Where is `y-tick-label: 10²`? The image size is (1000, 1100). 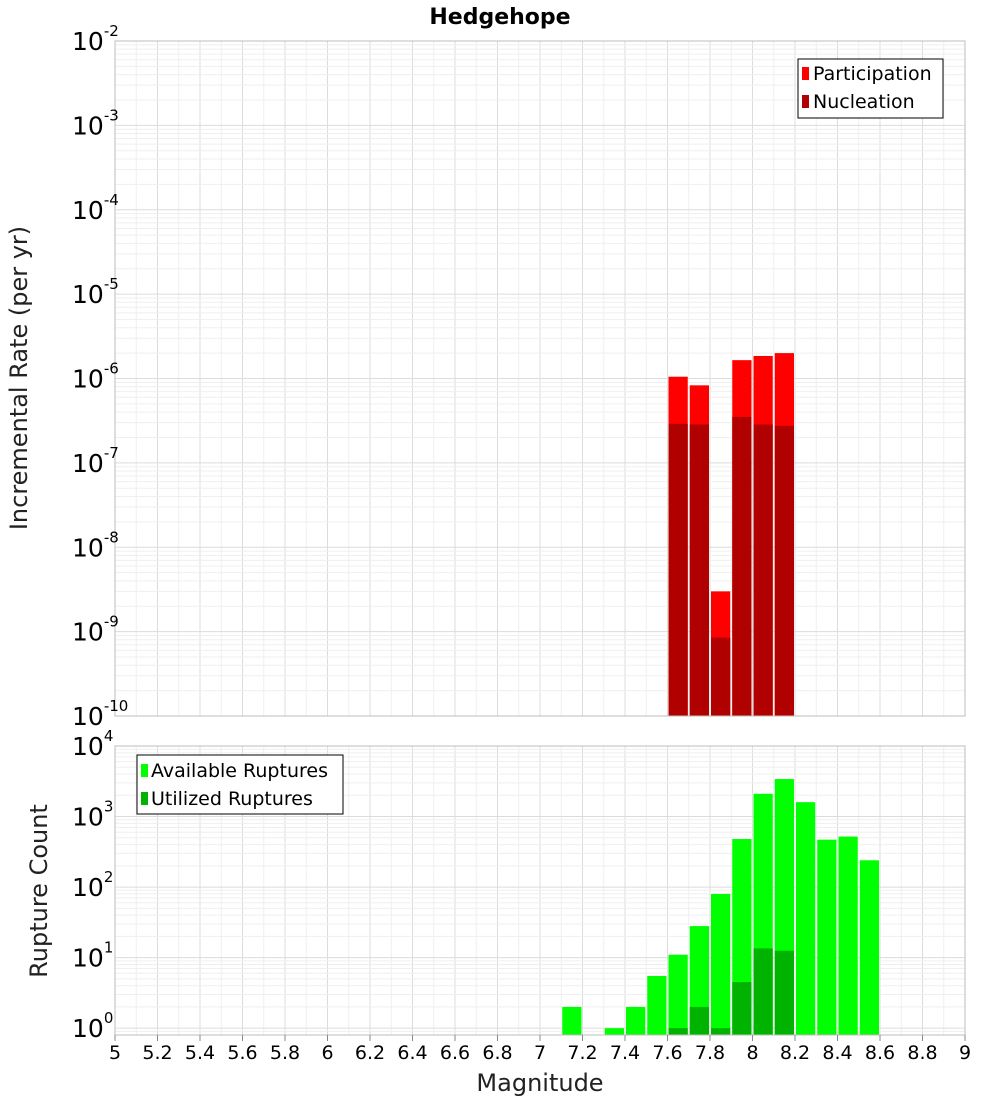 y-tick-label: 10² is located at coordinates (92, 885).